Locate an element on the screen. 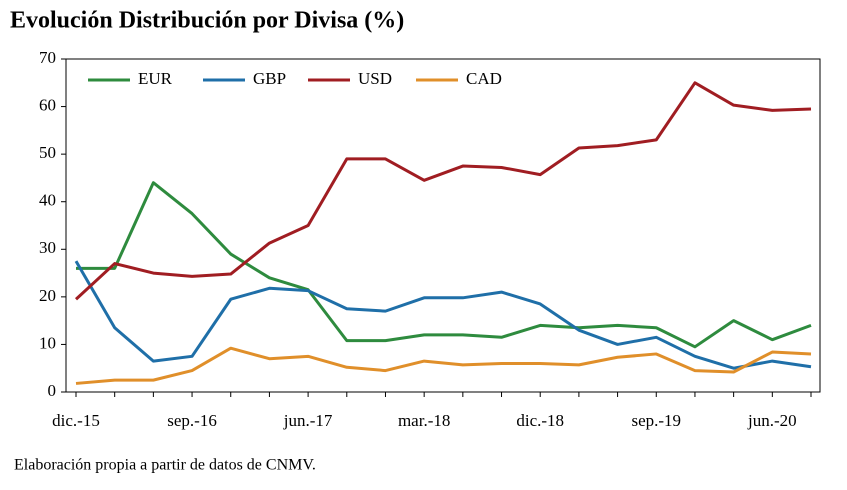 The height and width of the screenshot is (490, 847). line-series is located at coordinates (443, 365).